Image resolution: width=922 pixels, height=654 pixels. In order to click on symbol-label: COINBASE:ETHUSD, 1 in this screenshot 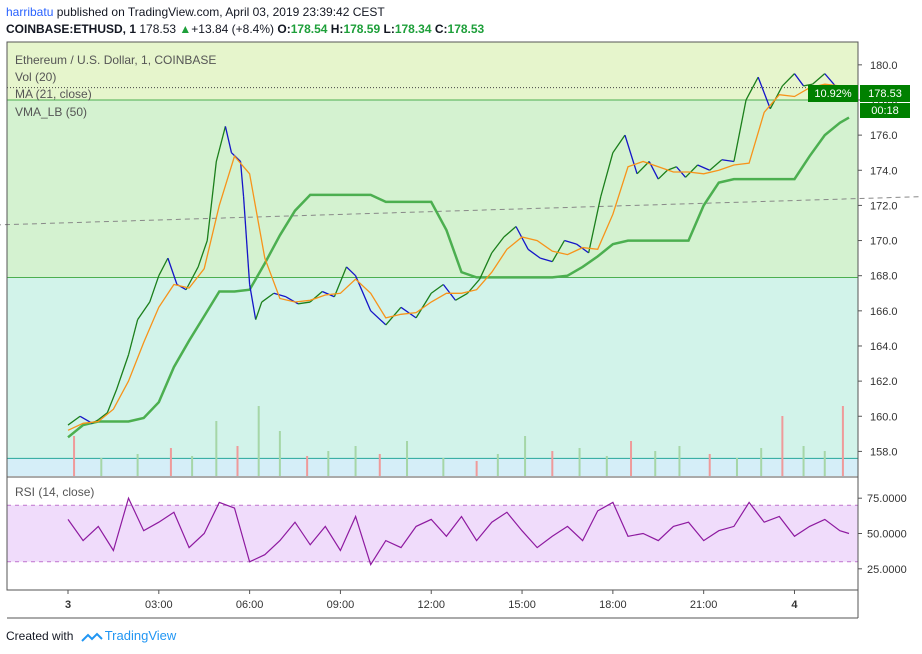, I will do `click(71, 29)`.